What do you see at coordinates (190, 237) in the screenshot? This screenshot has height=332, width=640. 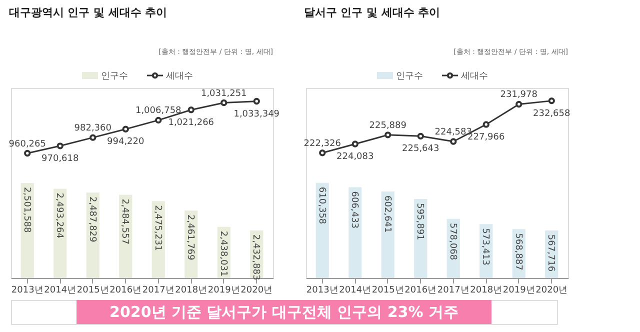 I see `data-label: 2,461,769` at bounding box center [190, 237].